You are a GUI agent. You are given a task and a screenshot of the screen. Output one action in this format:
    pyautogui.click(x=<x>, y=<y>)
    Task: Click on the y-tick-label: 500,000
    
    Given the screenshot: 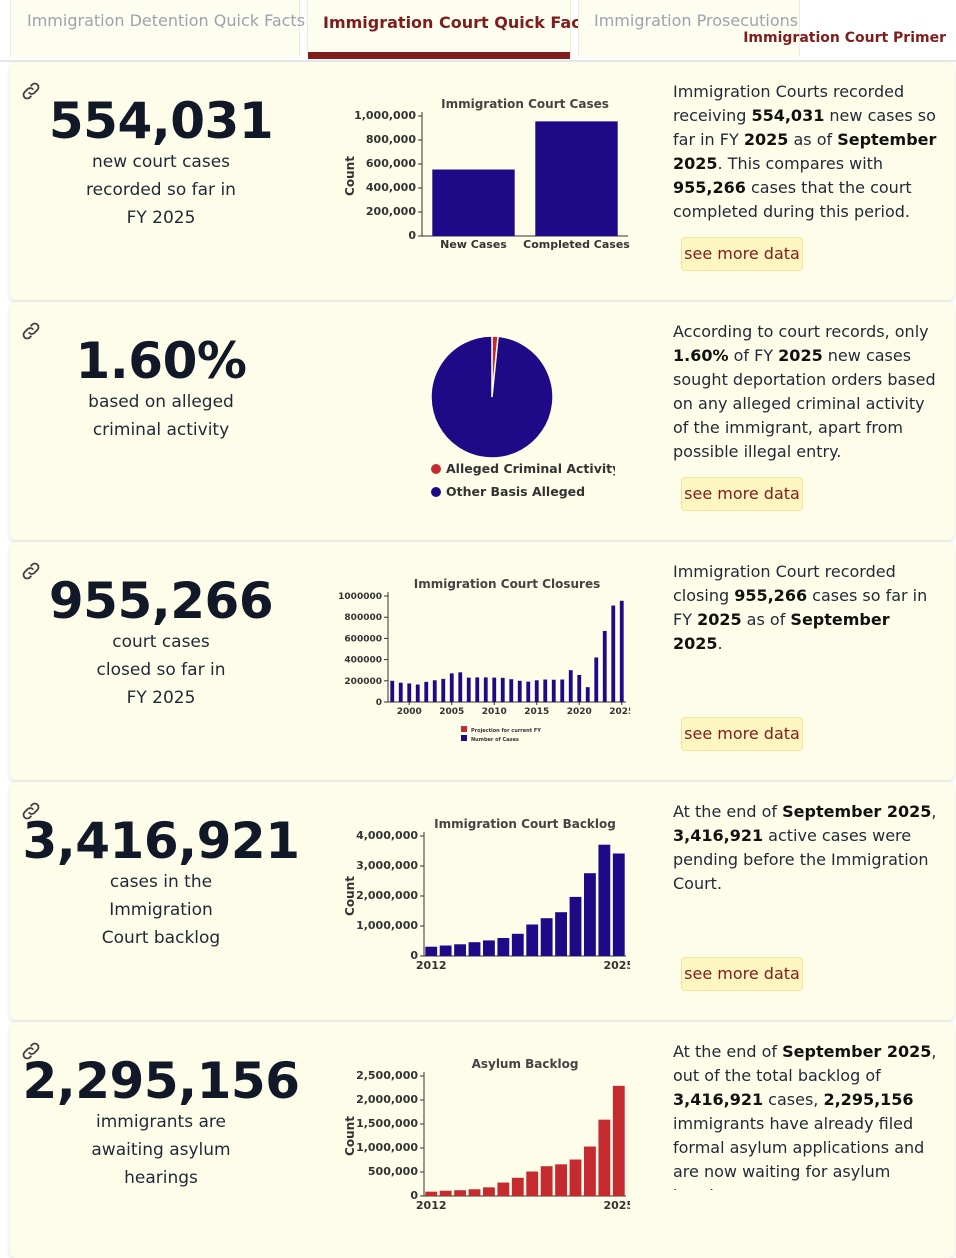 What is the action you would take?
    pyautogui.click(x=393, y=1171)
    